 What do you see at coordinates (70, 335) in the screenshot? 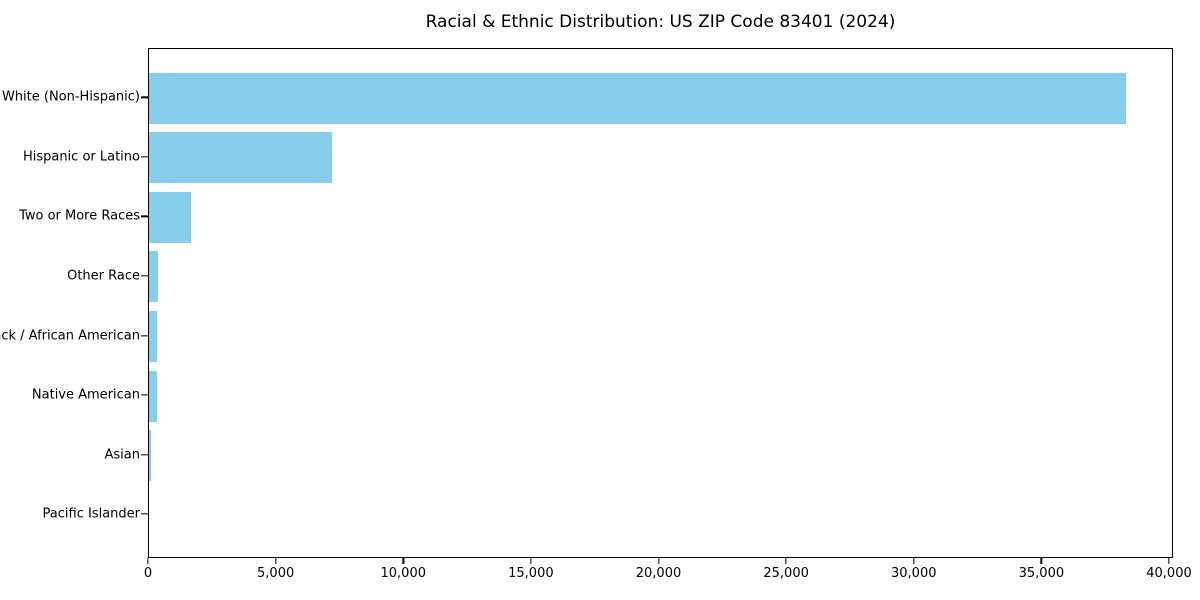
I see `y-tick-label: Black / African American` at bounding box center [70, 335].